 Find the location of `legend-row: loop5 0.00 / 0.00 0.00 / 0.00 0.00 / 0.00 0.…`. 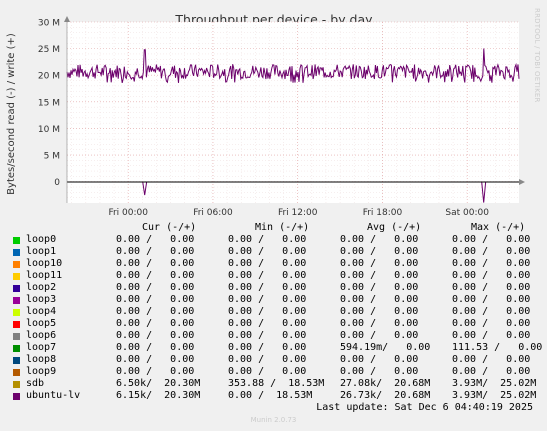

legend-row: loop5 0.00 / 0.00 0.00 / 0.00 0.00 / 0.00 0.… is located at coordinates (277, 324).